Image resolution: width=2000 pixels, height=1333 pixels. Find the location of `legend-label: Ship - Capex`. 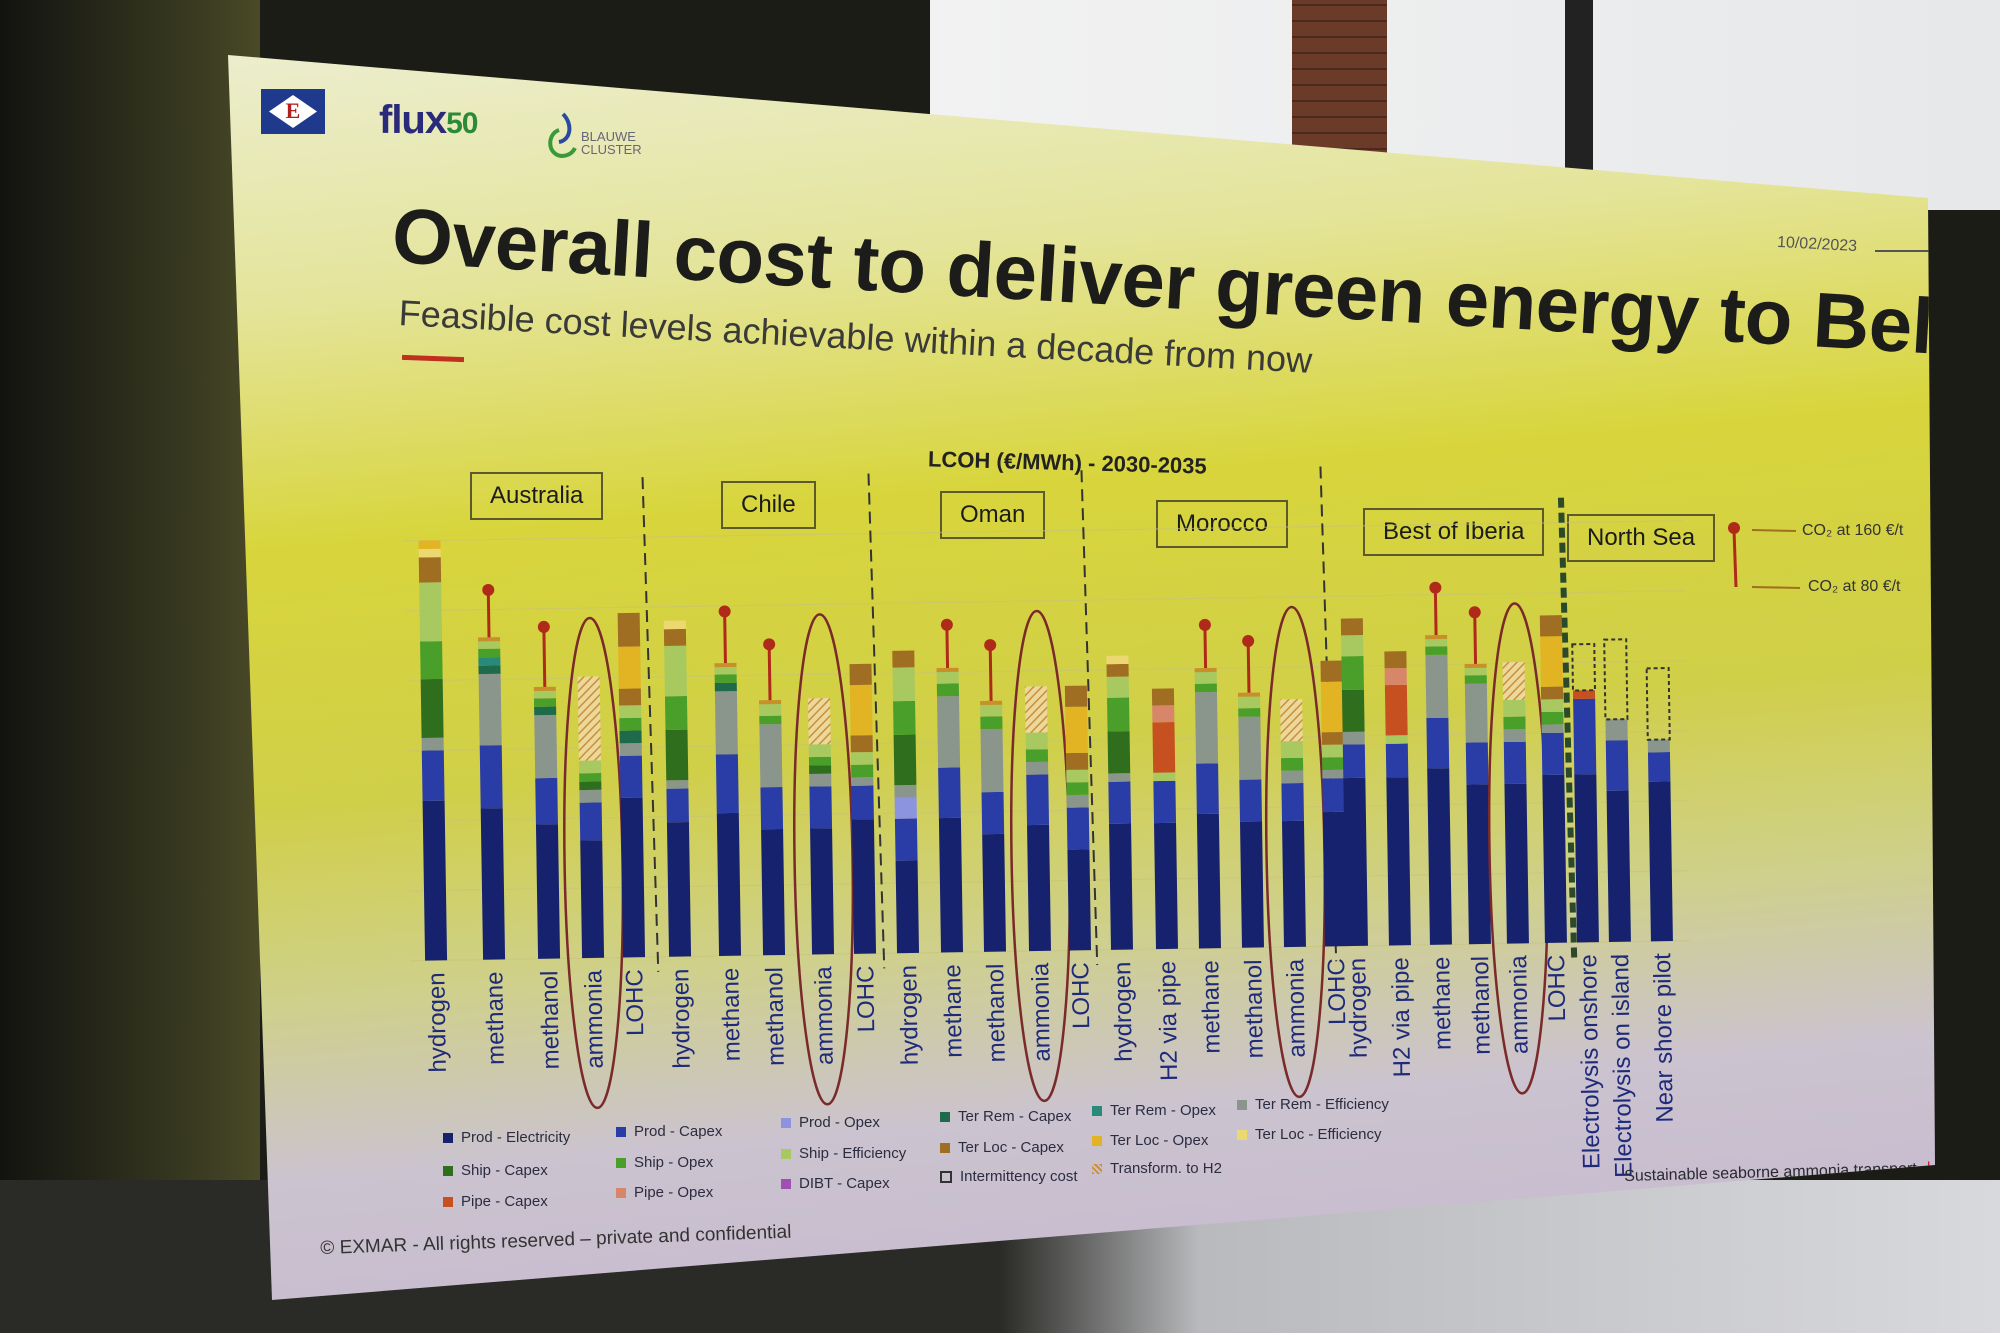

legend-label: Ship - Capex is located at coordinates (504, 1170).